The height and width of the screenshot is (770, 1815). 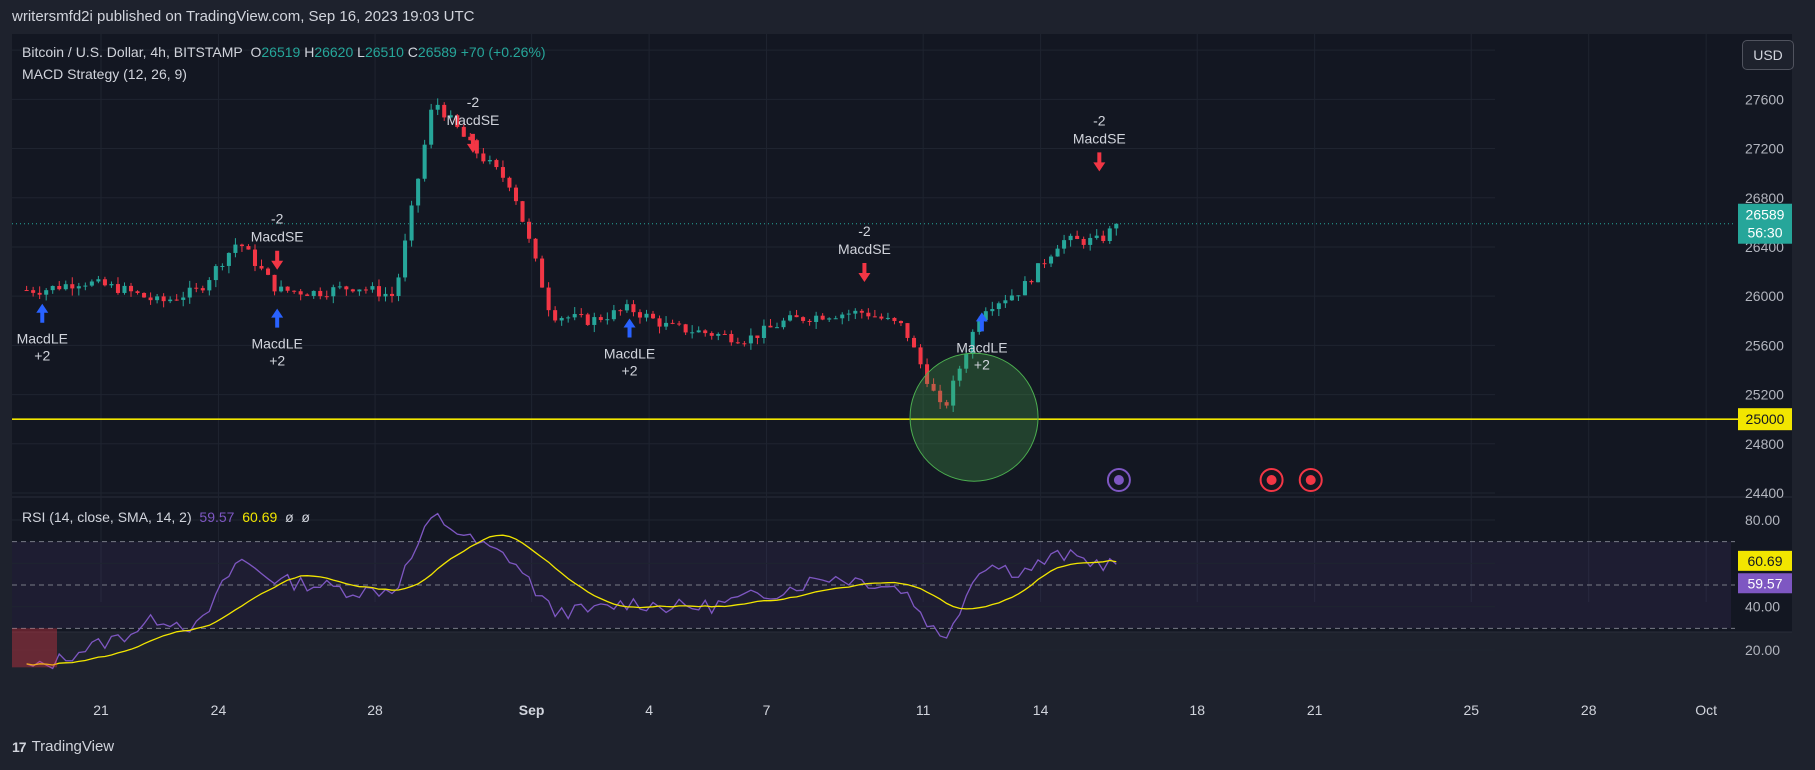 What do you see at coordinates (256, 52) in the screenshot?
I see `open-label: O` at bounding box center [256, 52].